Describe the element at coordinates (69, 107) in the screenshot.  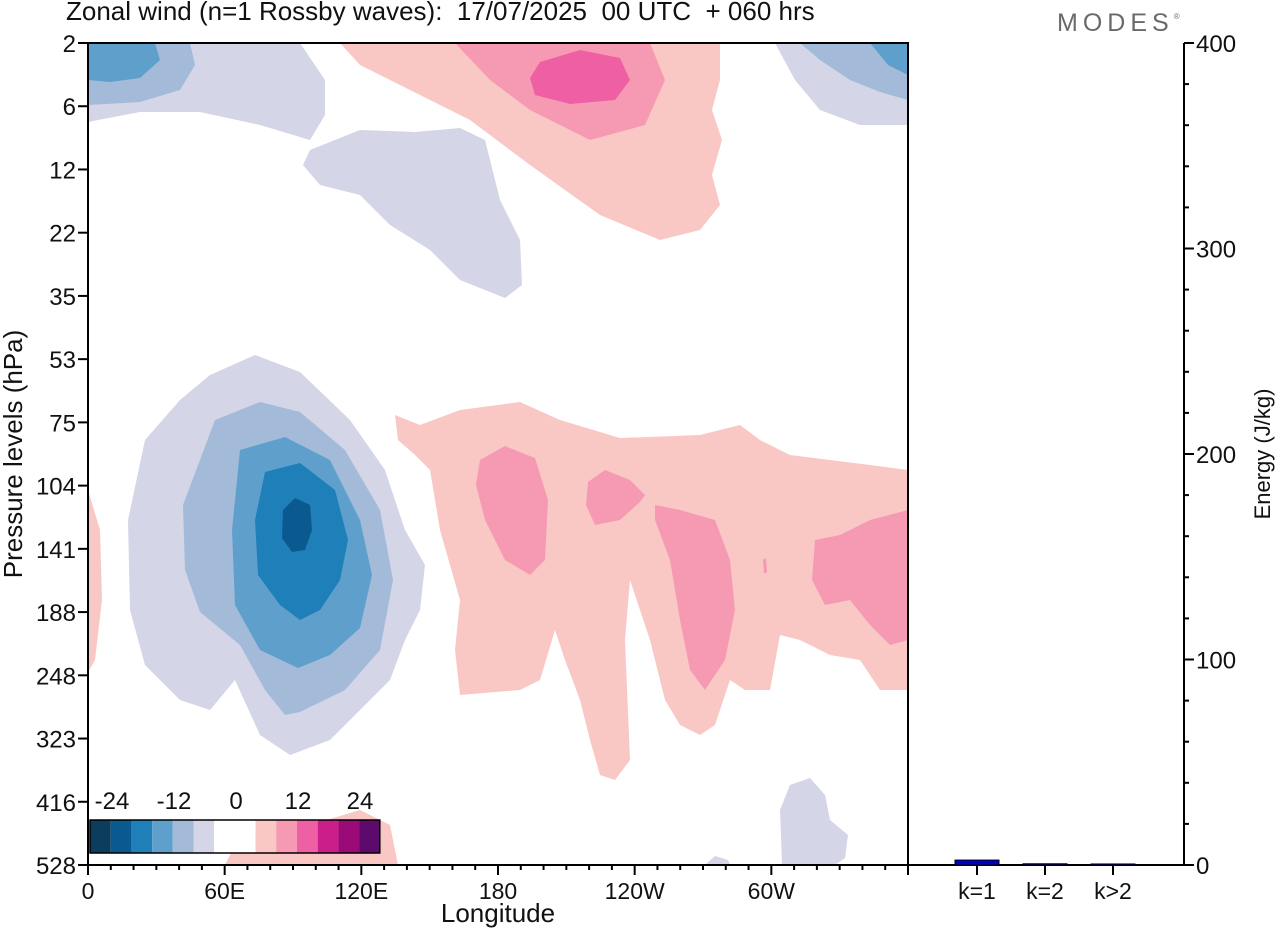
I see `y-tick-label: 6` at that location.